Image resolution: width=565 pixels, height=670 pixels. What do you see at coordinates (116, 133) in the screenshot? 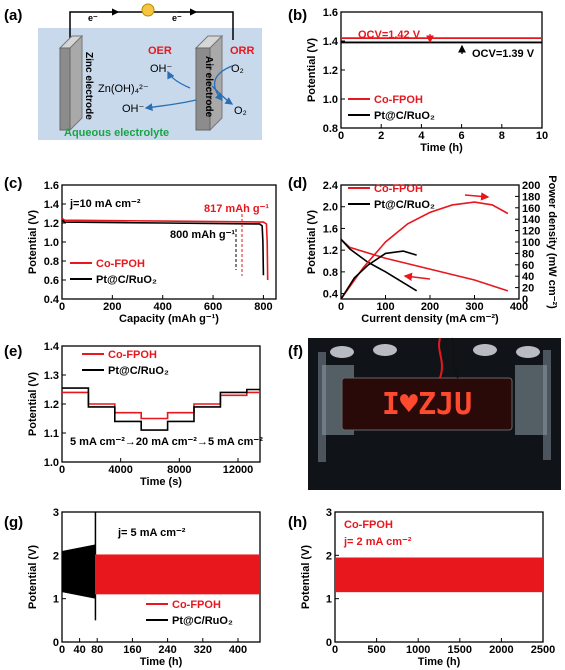
I see `electrolyte-label: Aqueous electrolyte` at bounding box center [116, 133].